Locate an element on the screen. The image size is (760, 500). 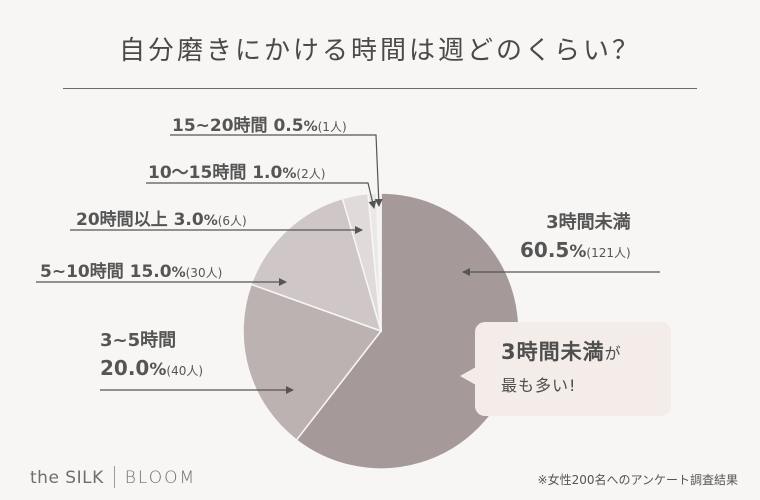
title-divider is located at coordinates (380, 88).